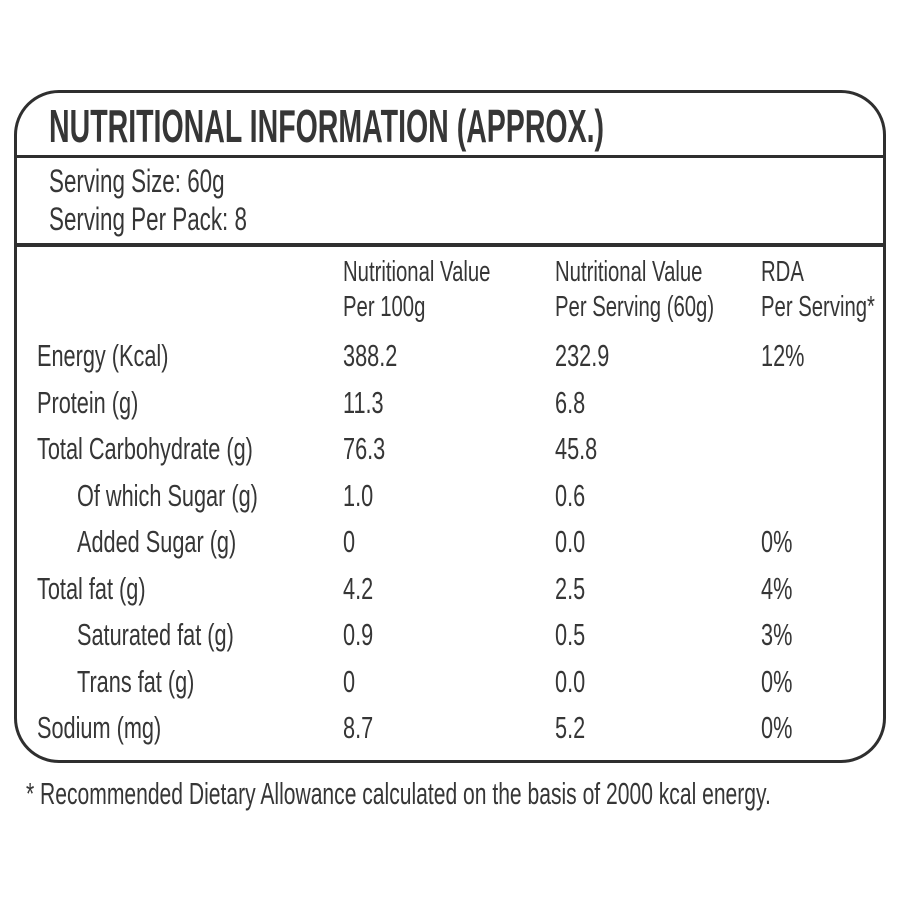  I want to click on value-text: 388.2, so click(370, 356).